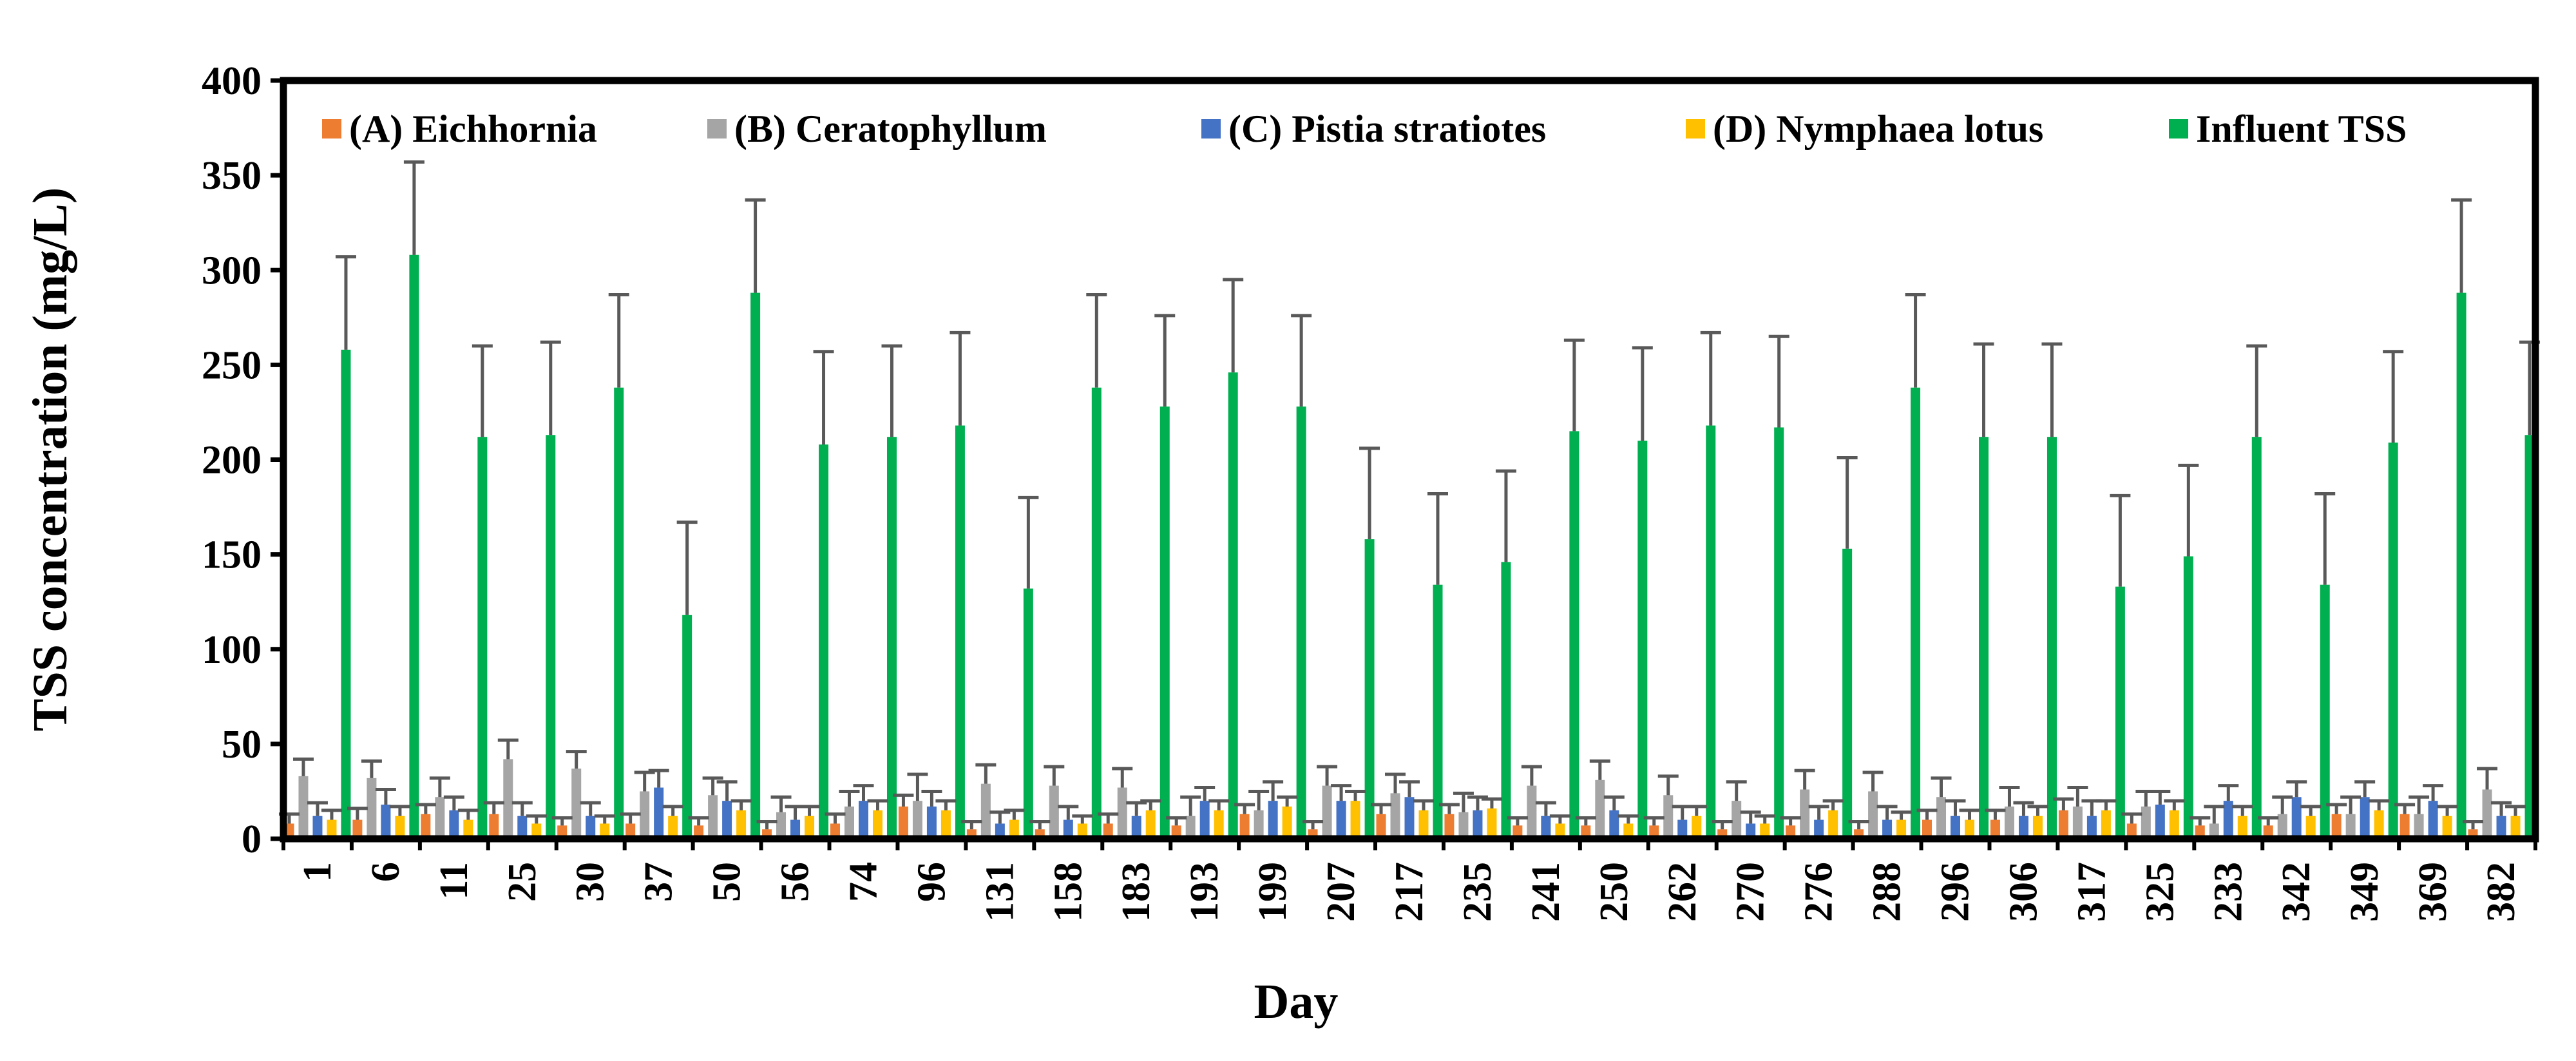  Describe the element at coordinates (522, 882) in the screenshot. I see `x-tick-label-25: 25` at that location.